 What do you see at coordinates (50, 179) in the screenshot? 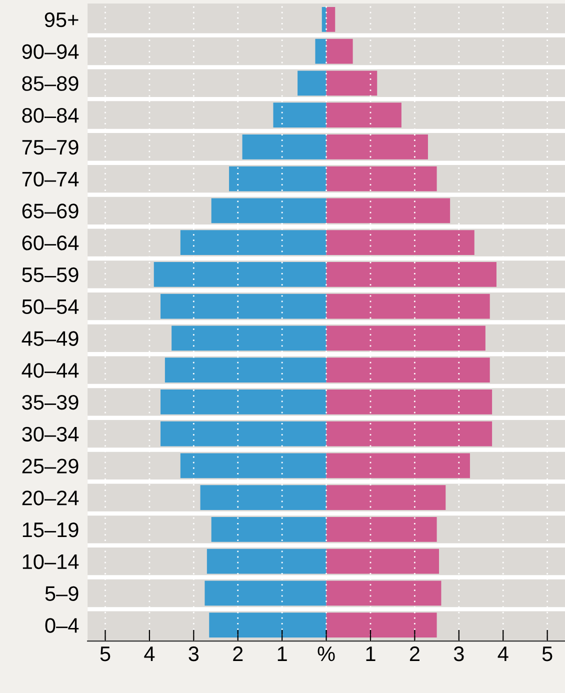
I see `y-tick-label: 70–74` at bounding box center [50, 179].